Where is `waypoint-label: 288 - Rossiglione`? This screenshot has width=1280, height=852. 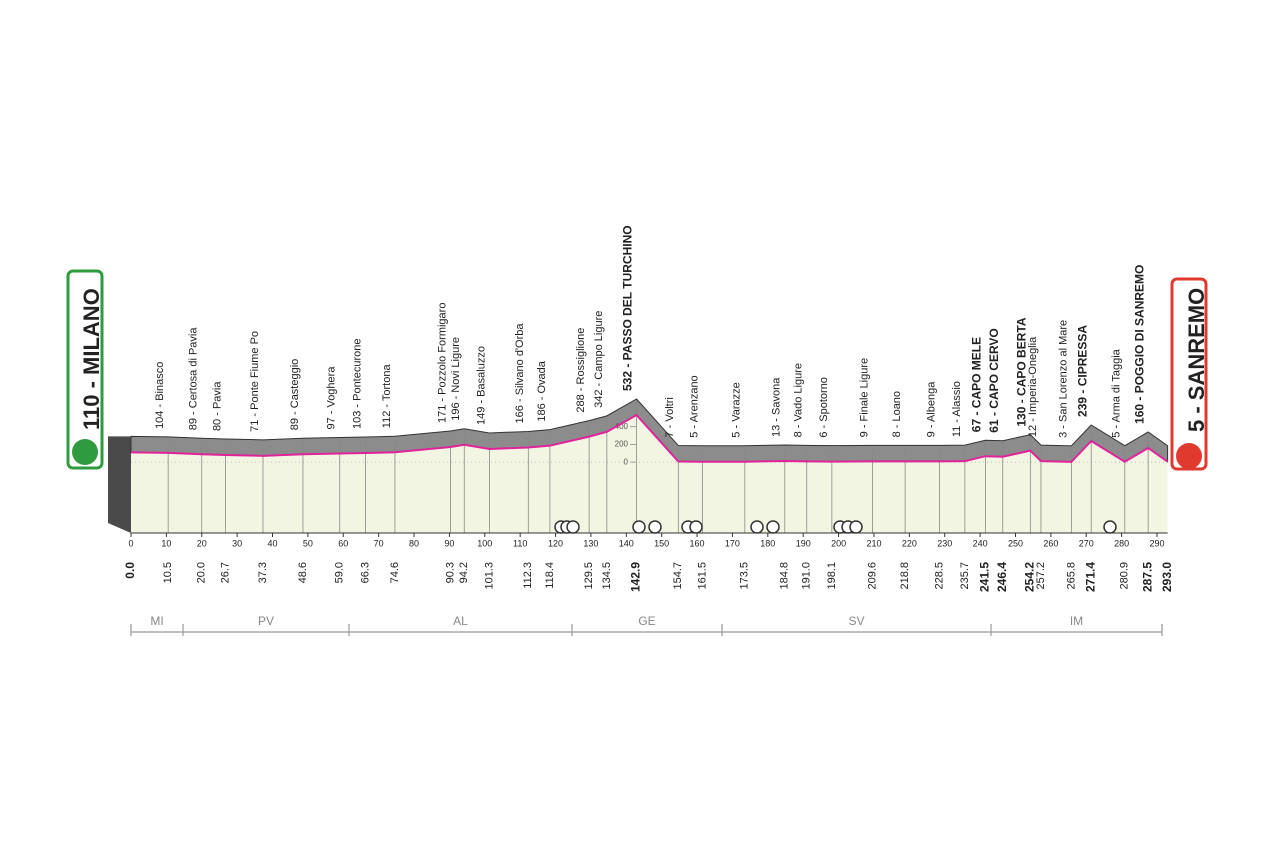
waypoint-label: 288 - Rossiglione is located at coordinates (581, 370).